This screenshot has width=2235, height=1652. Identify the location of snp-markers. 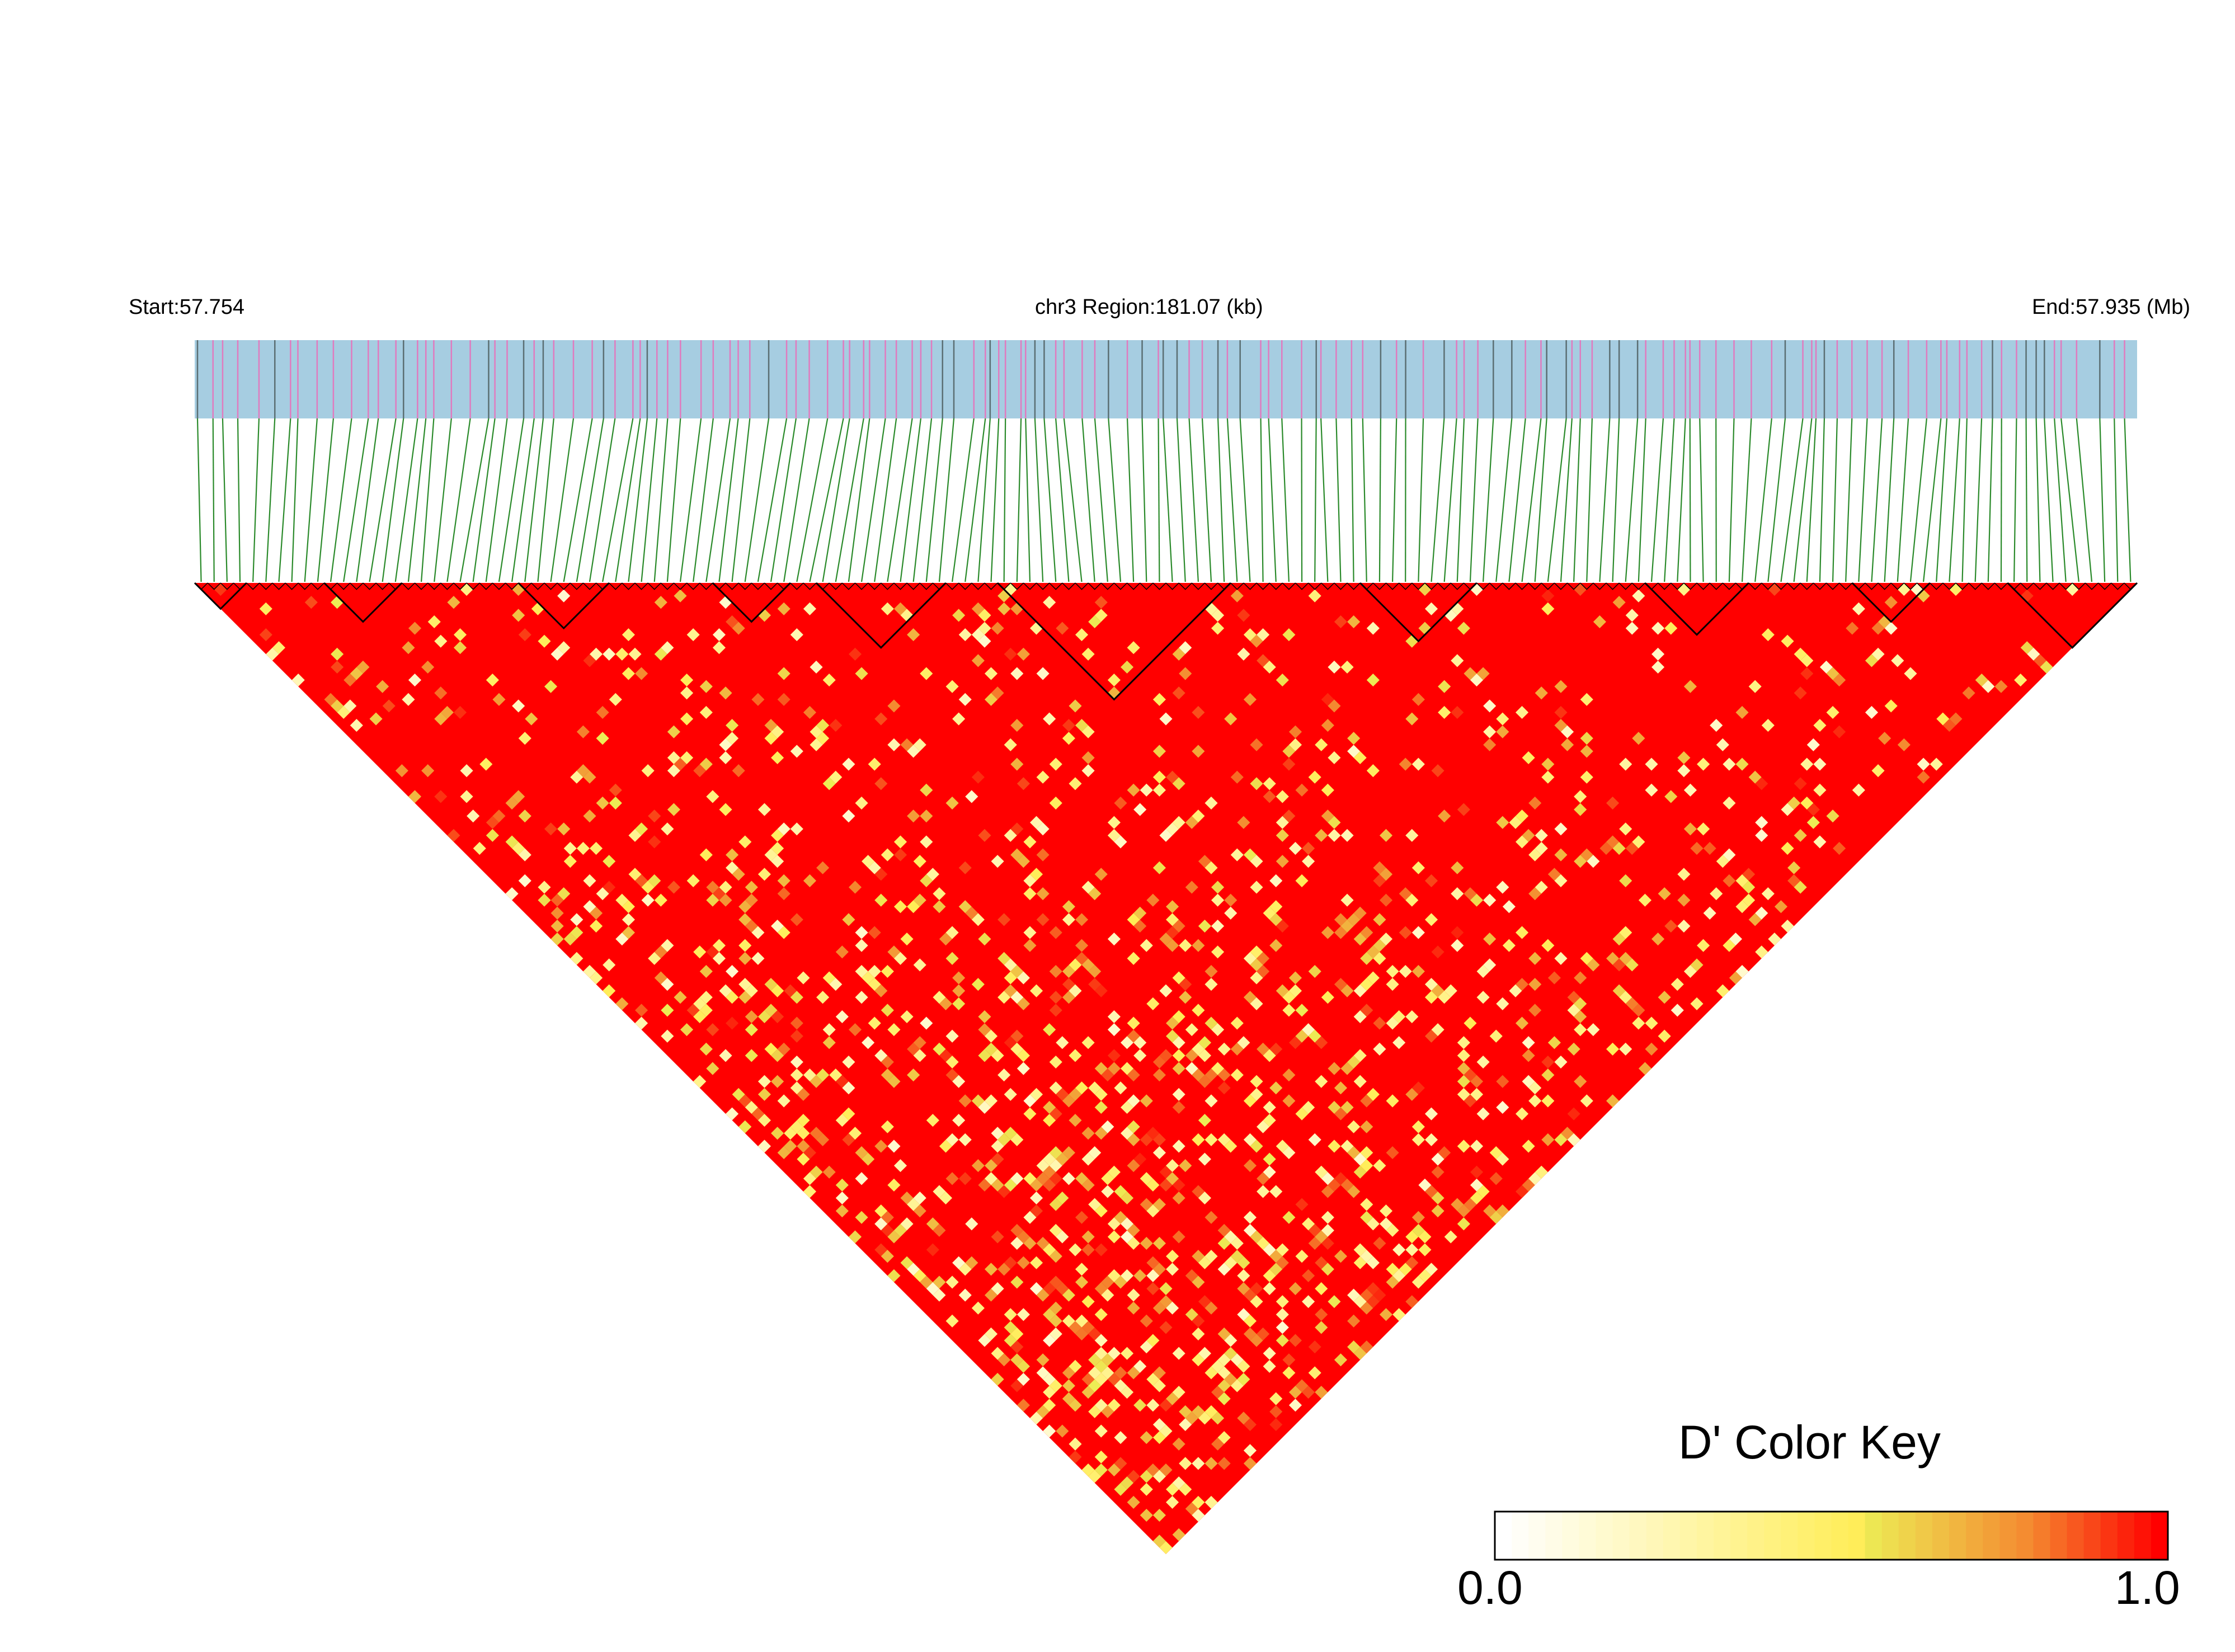
(1160, 379).